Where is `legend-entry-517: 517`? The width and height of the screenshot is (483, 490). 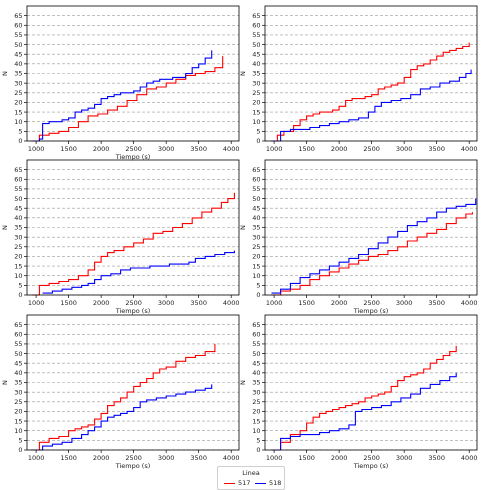 legend-entry-517: 517 is located at coordinates (237, 483).